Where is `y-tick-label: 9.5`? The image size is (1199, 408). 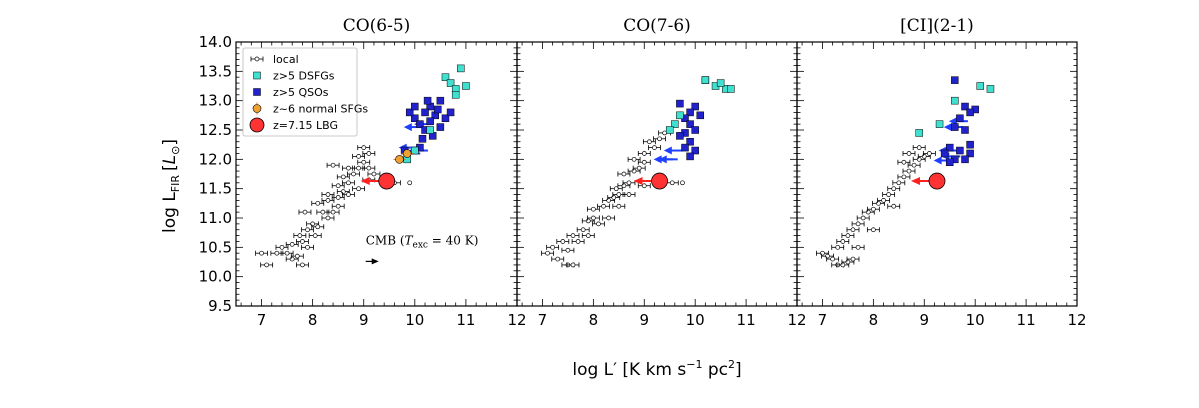
y-tick-label: 9.5 is located at coordinates (220, 306).